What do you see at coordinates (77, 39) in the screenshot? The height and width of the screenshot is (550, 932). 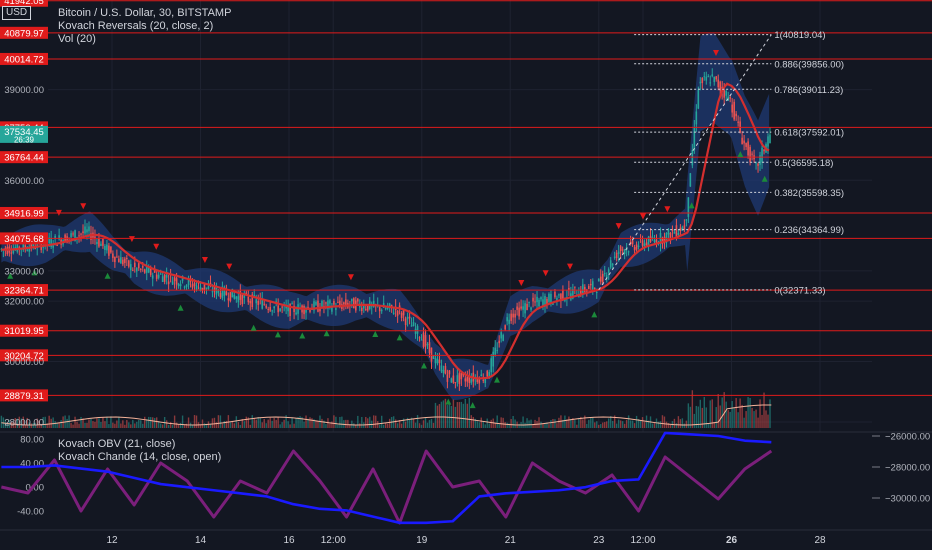 I see `legend-volume: Vol (20)` at bounding box center [77, 39].